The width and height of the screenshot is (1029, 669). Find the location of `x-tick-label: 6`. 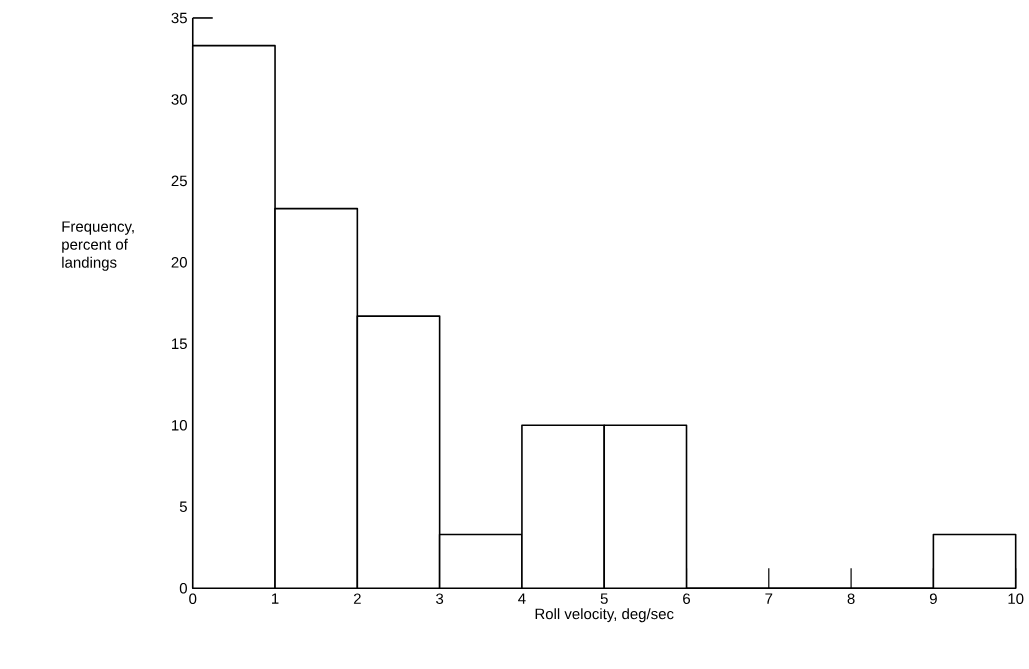

x-tick-label: 6 is located at coordinates (687, 598).